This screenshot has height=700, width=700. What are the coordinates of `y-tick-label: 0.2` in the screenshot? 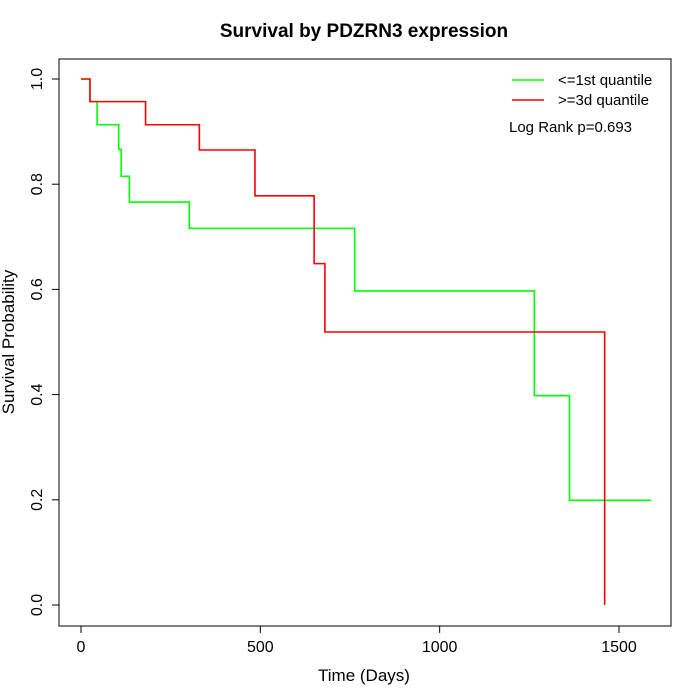 It's located at (37, 500).